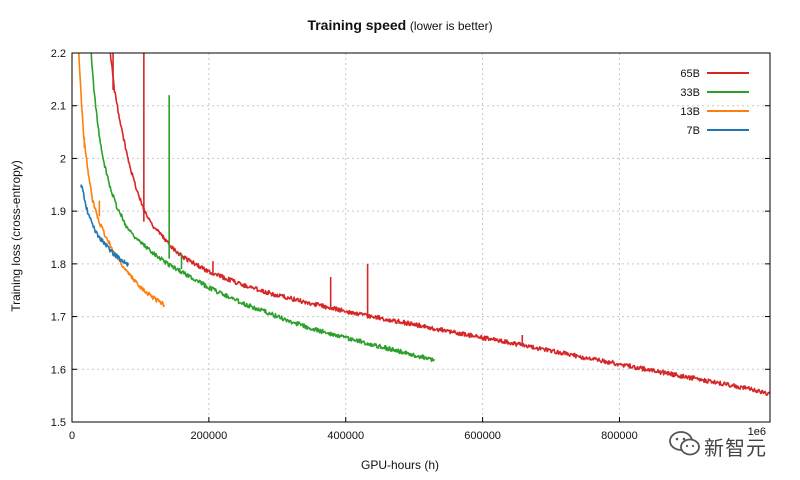 Image resolution: width=800 pixels, height=480 pixels. I want to click on y-tick-label: 1.5, so click(58, 423).